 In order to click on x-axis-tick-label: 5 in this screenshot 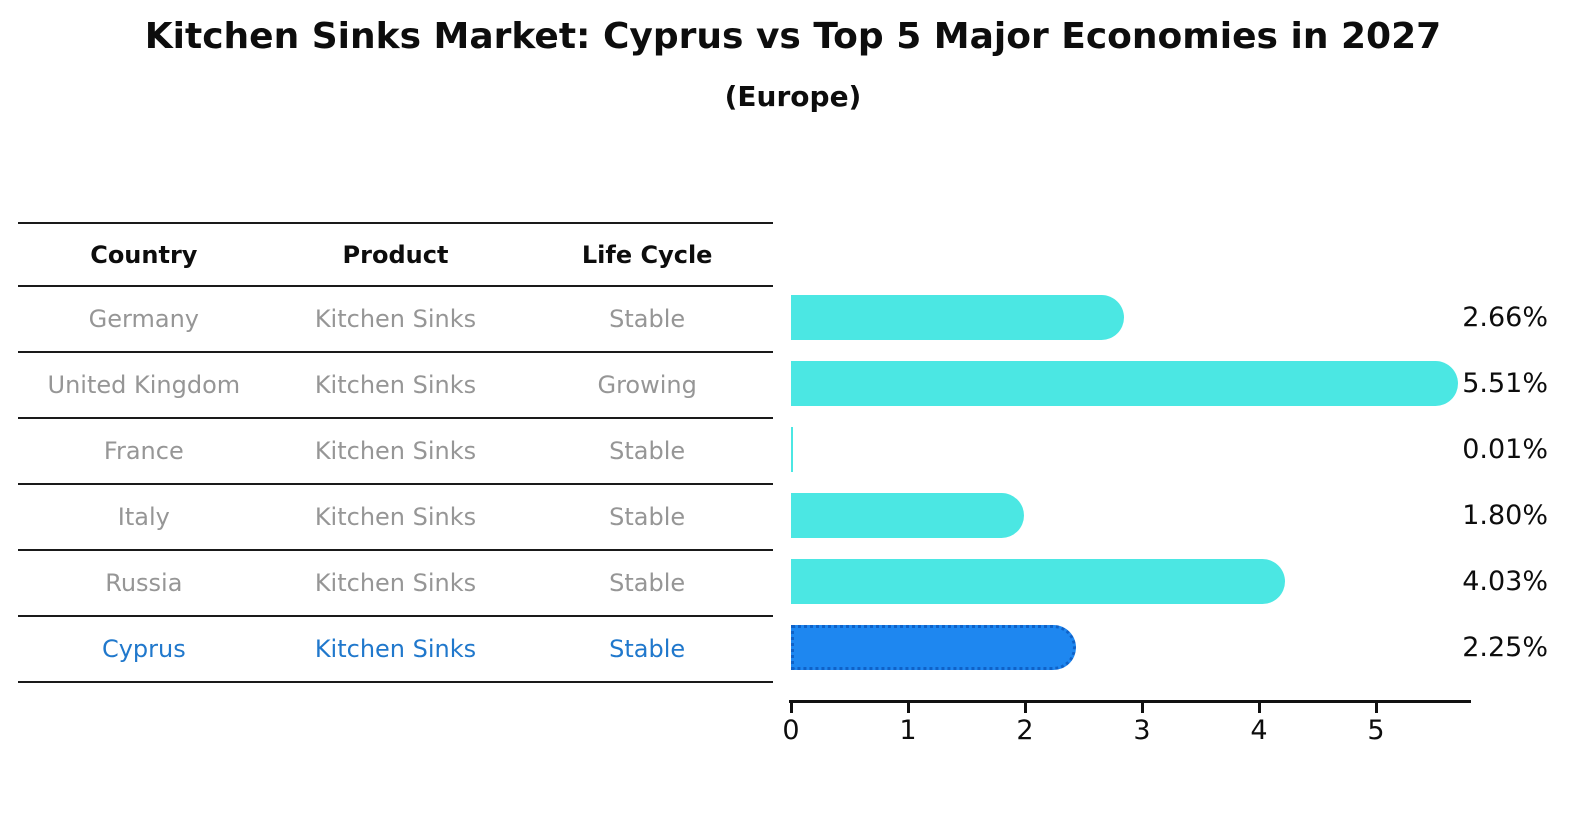, I will do `click(1376, 730)`.